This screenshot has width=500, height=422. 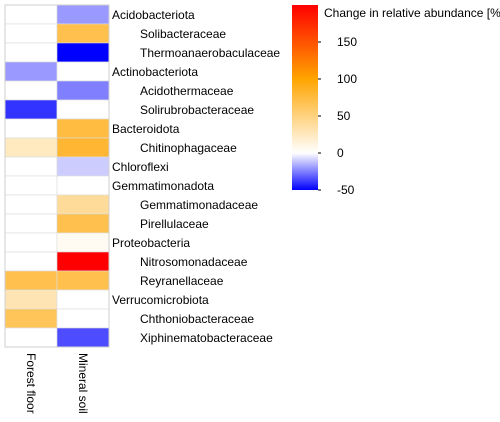 I want to click on row-label: Actinobacteriota, so click(x=155, y=72).